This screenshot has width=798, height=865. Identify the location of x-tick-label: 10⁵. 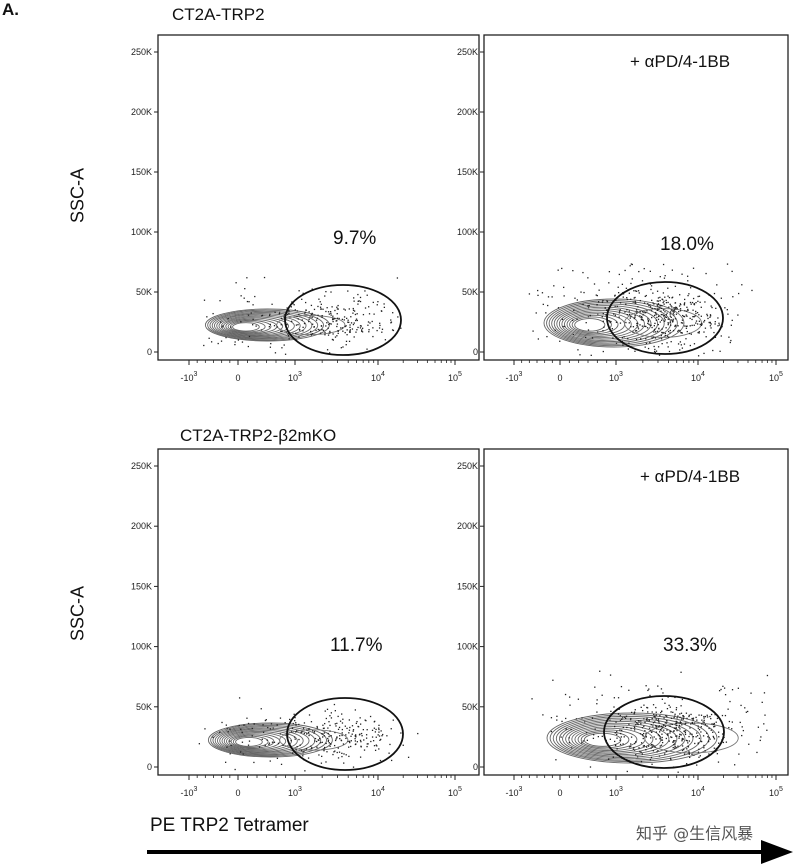
(455, 792).